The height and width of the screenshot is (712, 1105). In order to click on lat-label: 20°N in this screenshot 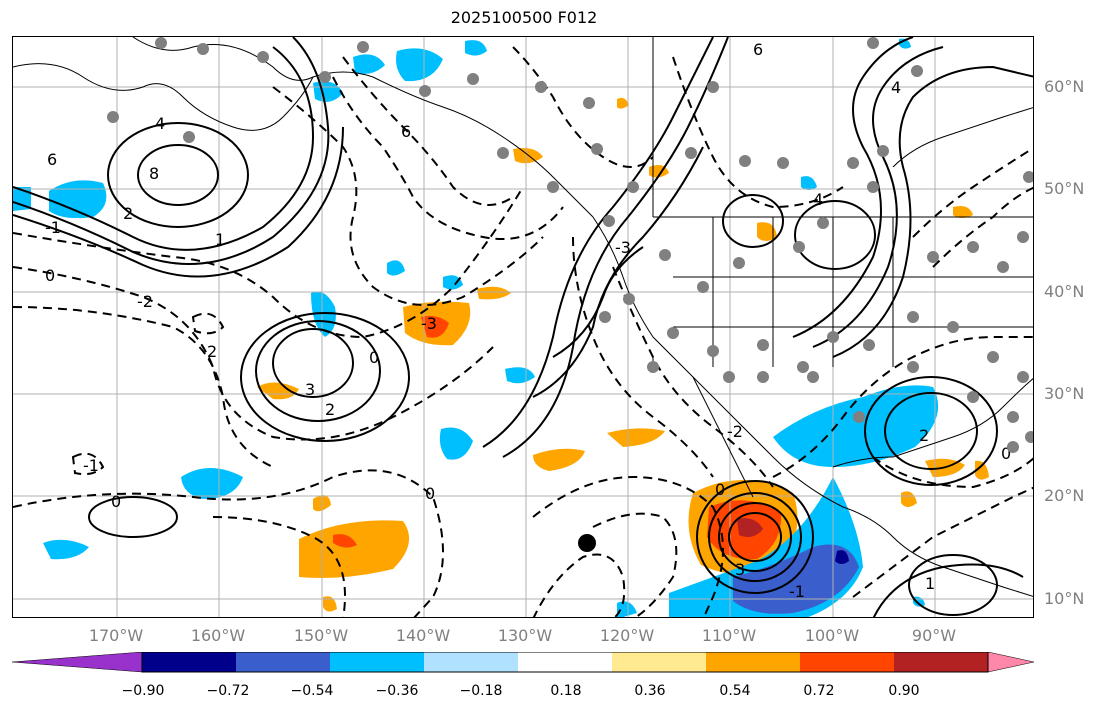, I will do `click(1064, 495)`.